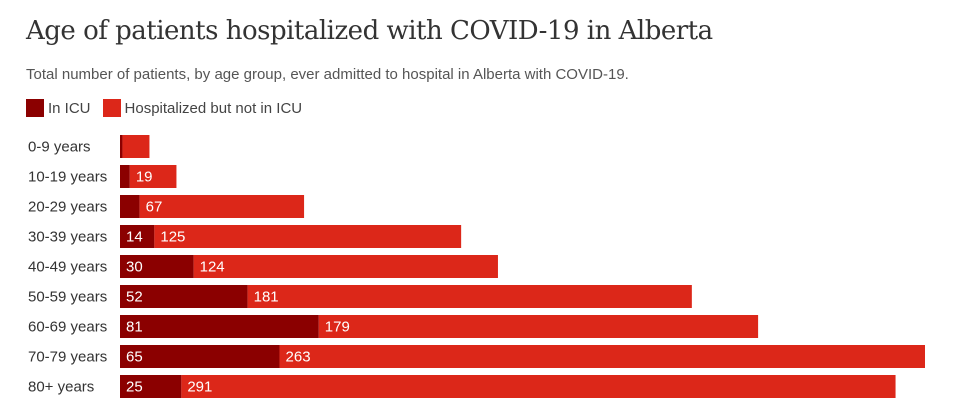 This screenshot has width=955, height=420. Describe the element at coordinates (538, 326) in the screenshot. I see `bar-non-icu-60-69-years` at that location.